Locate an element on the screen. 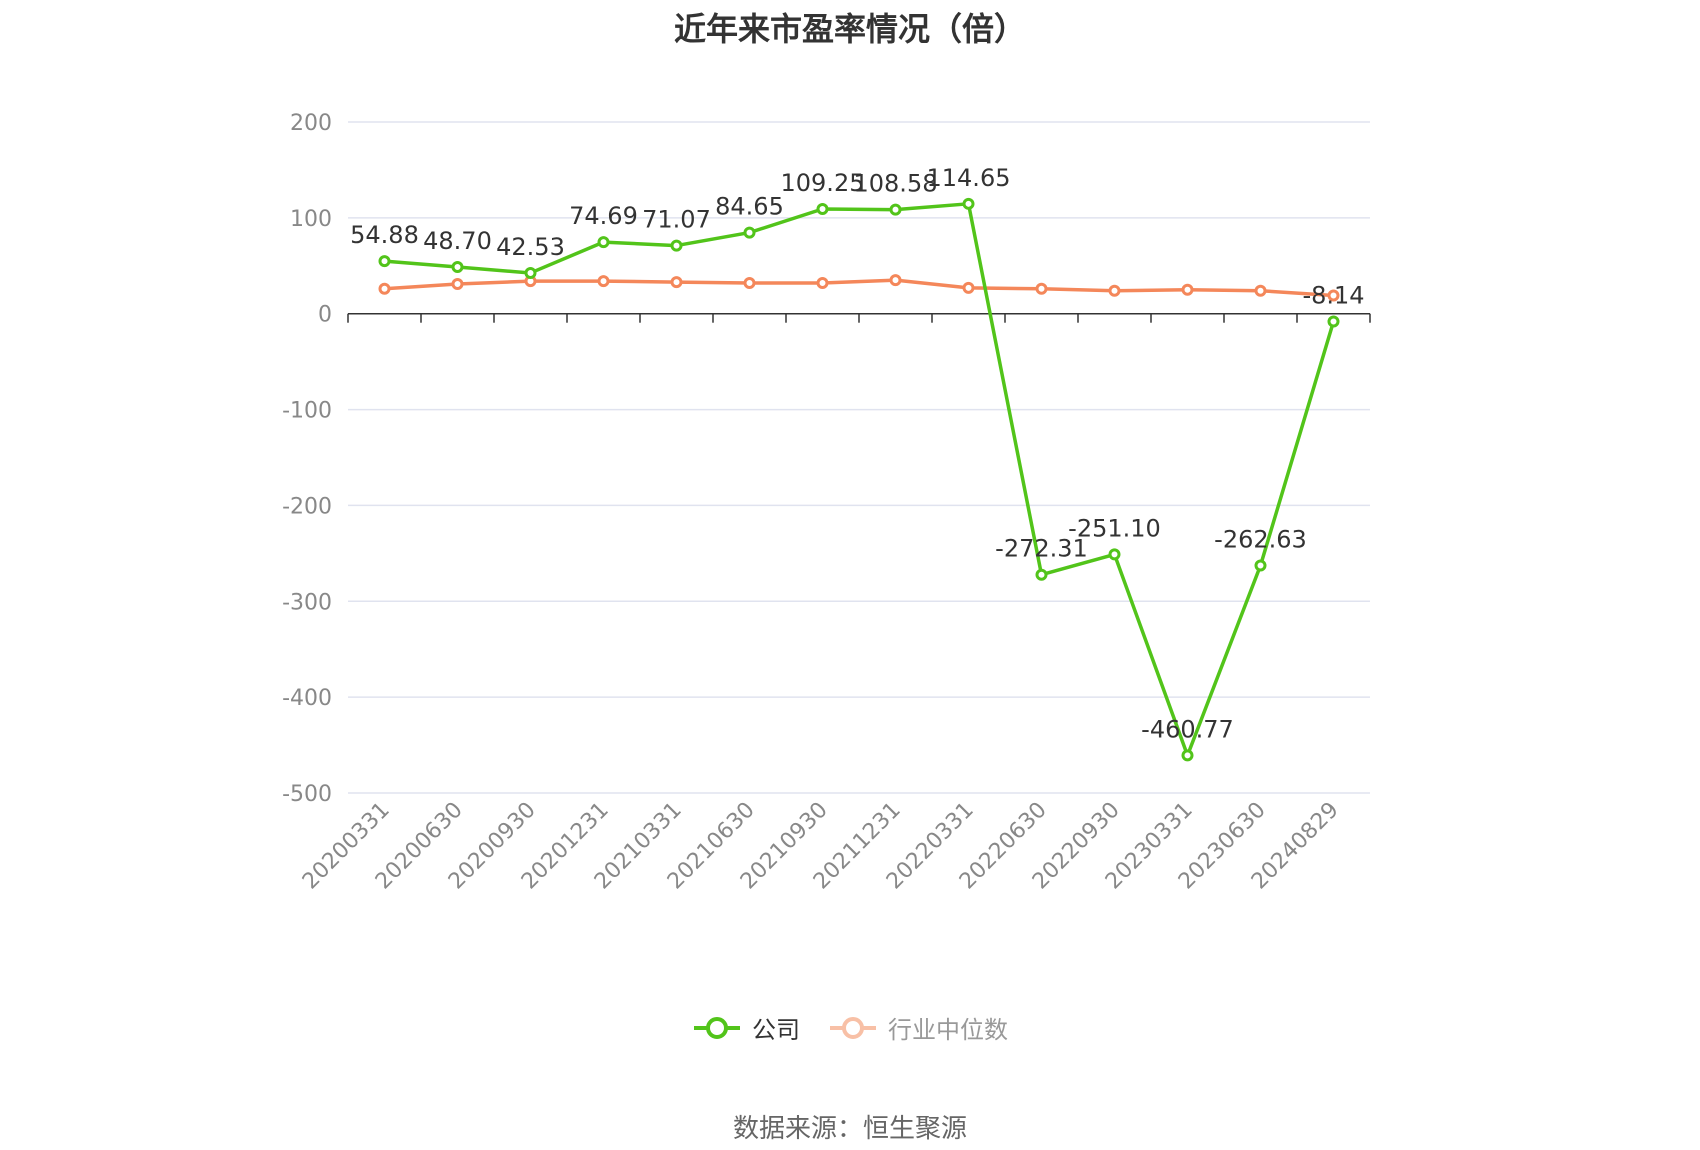 This screenshot has width=1700, height=1150. legend-industry-marker-icon is located at coordinates (853, 1027).